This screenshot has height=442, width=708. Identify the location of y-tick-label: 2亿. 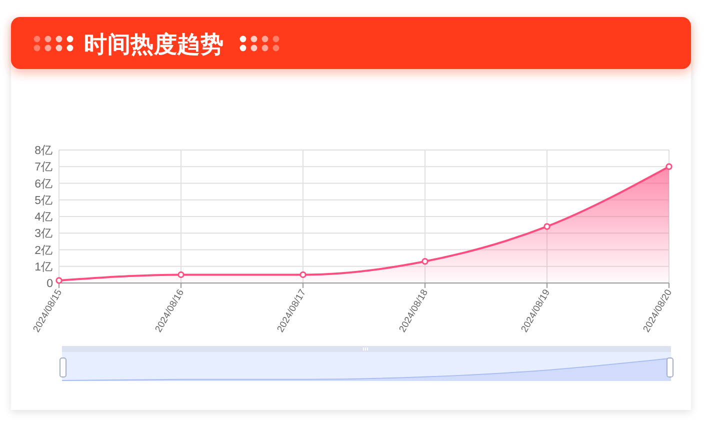
(43, 250).